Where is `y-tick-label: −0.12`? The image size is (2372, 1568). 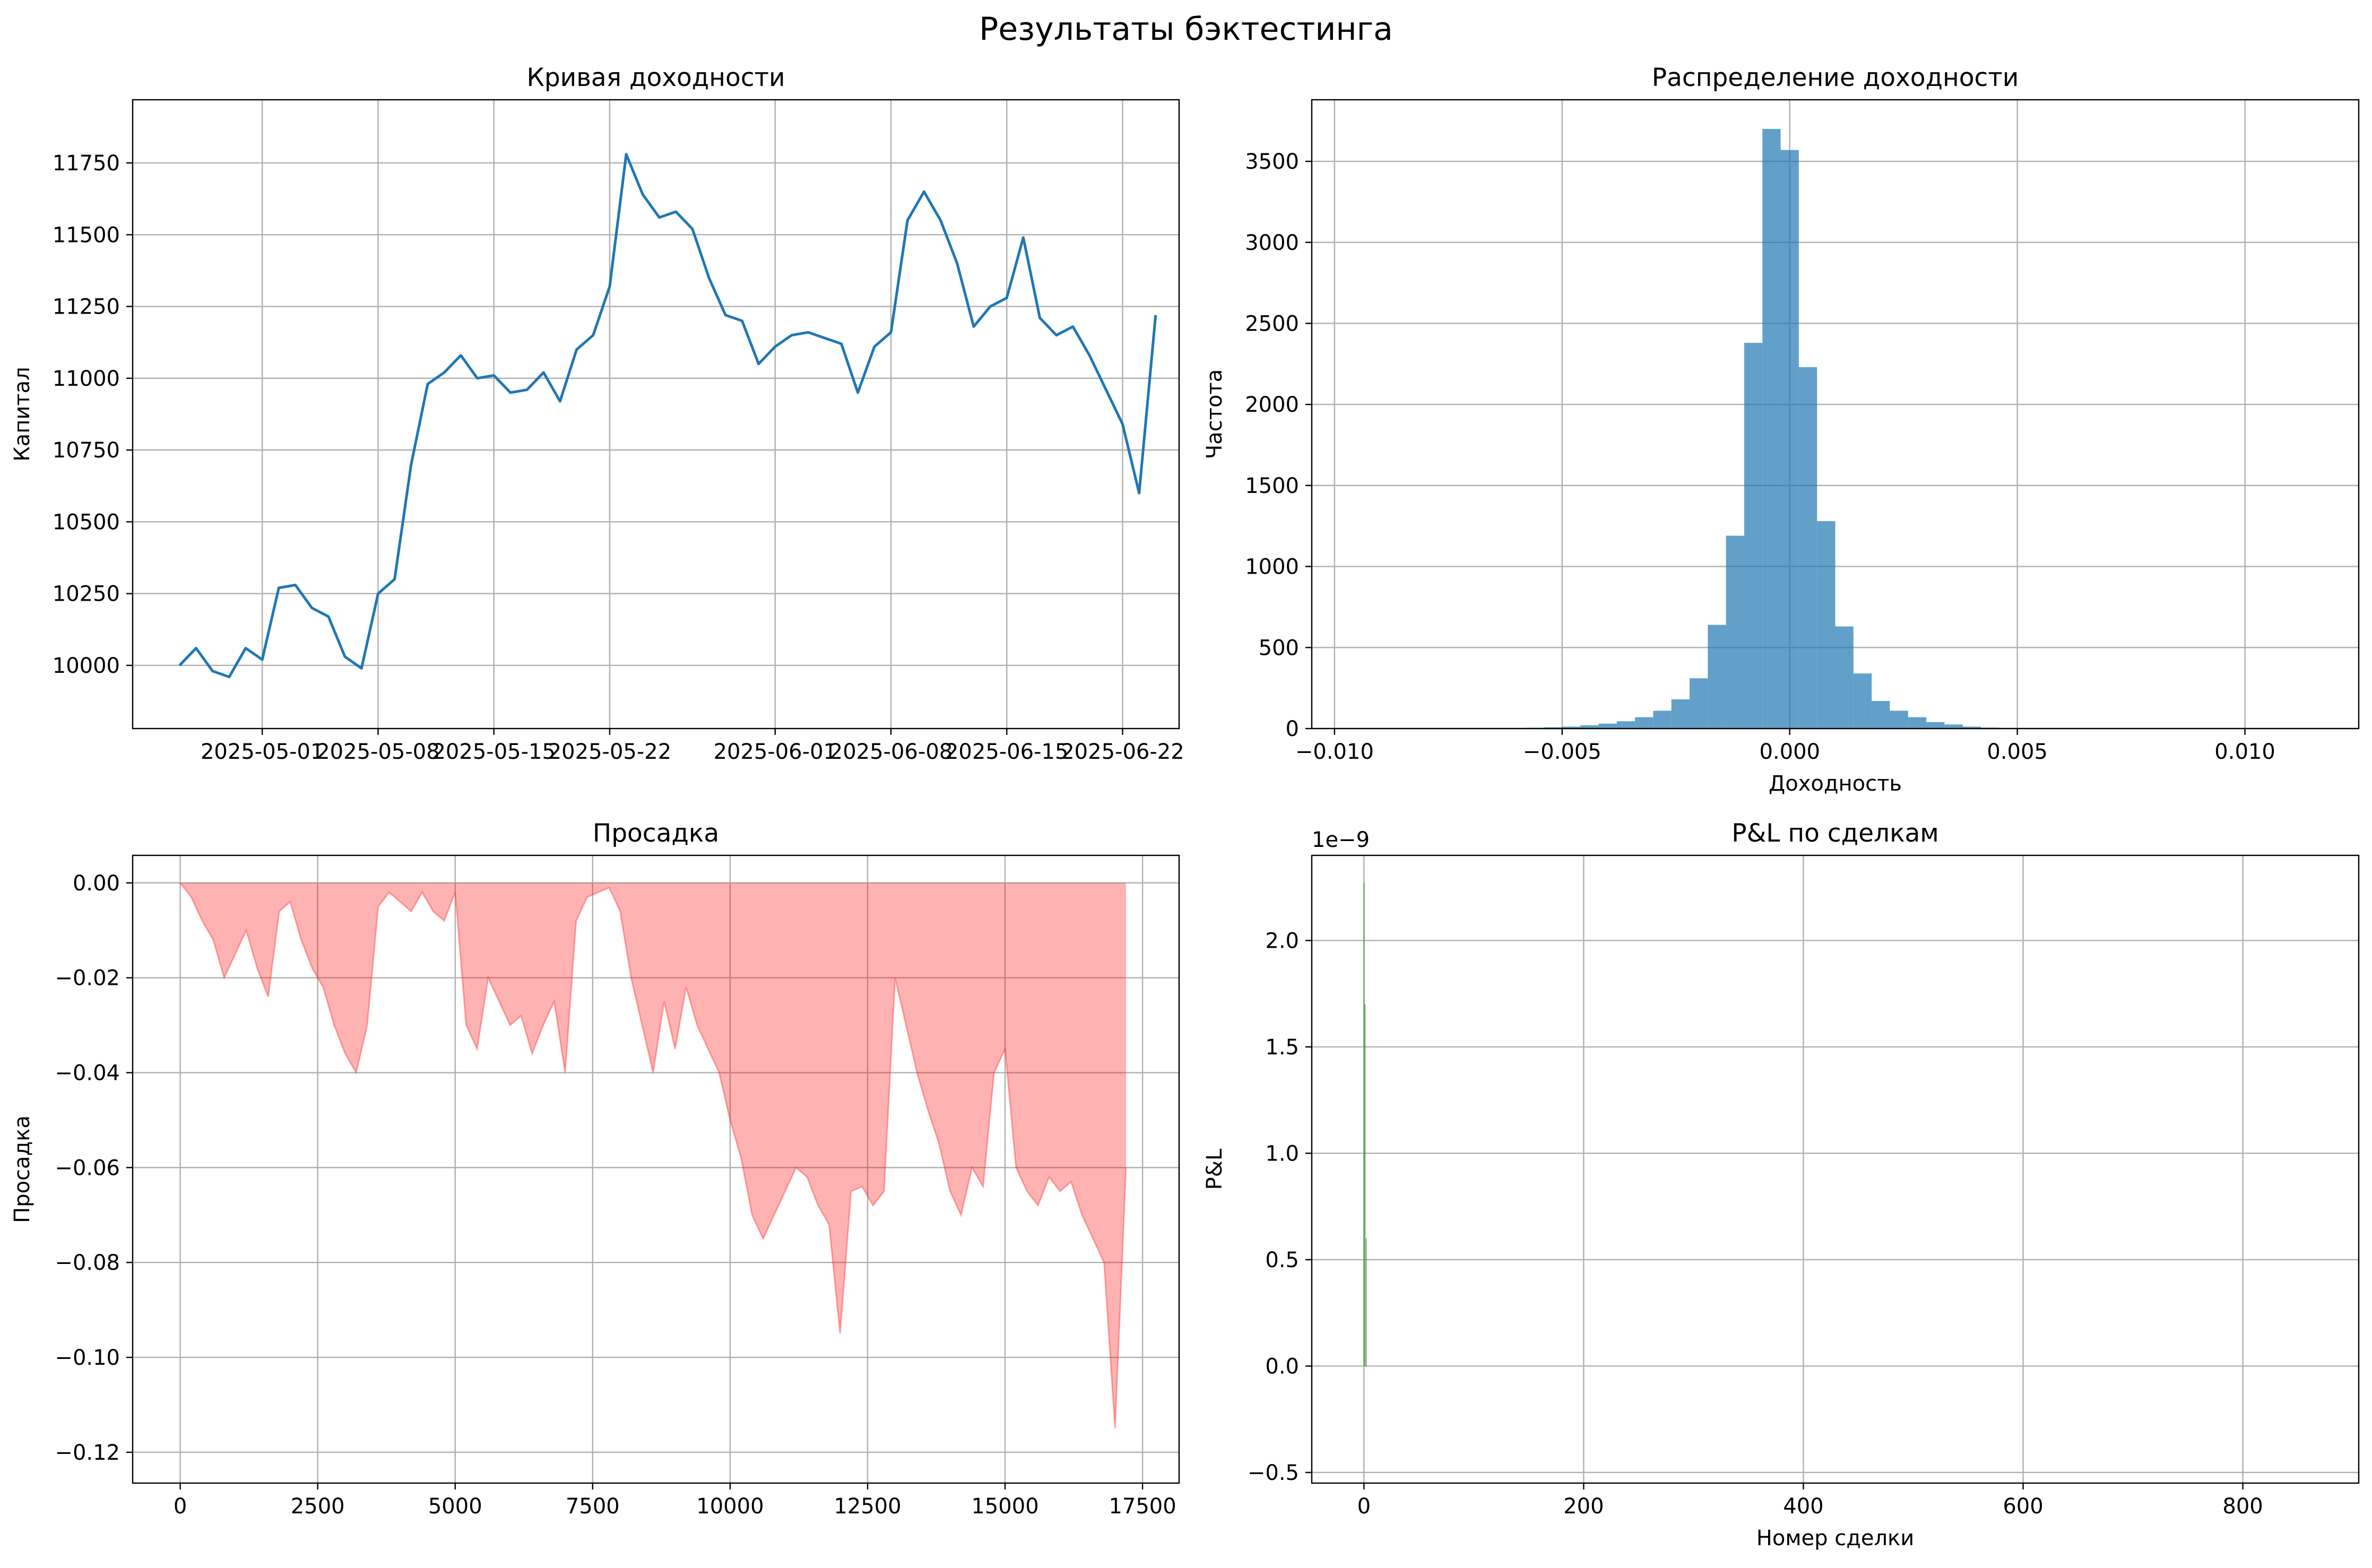
y-tick-label: −0.12 is located at coordinates (87, 1453).